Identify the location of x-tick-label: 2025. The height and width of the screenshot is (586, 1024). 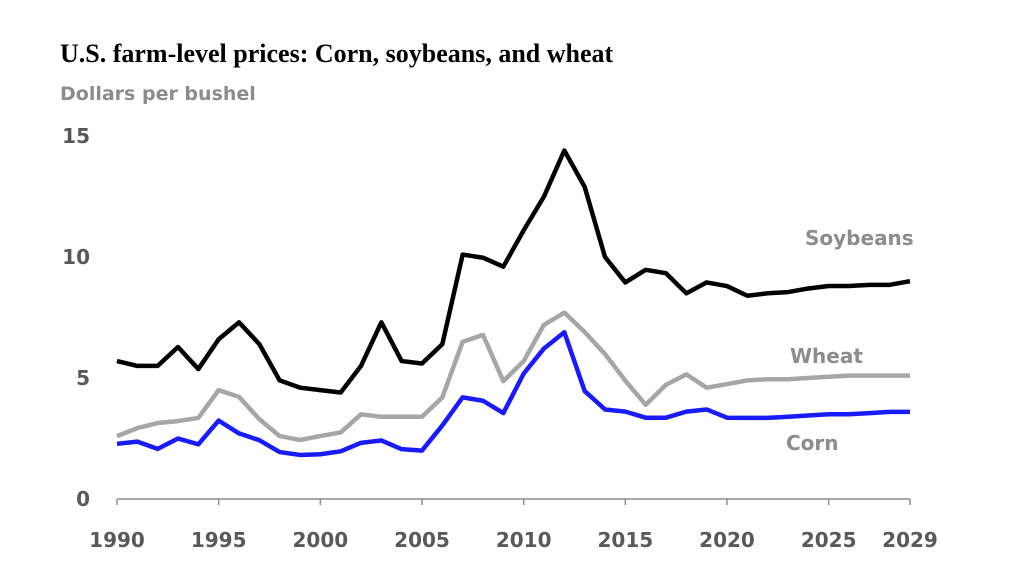
(829, 540).